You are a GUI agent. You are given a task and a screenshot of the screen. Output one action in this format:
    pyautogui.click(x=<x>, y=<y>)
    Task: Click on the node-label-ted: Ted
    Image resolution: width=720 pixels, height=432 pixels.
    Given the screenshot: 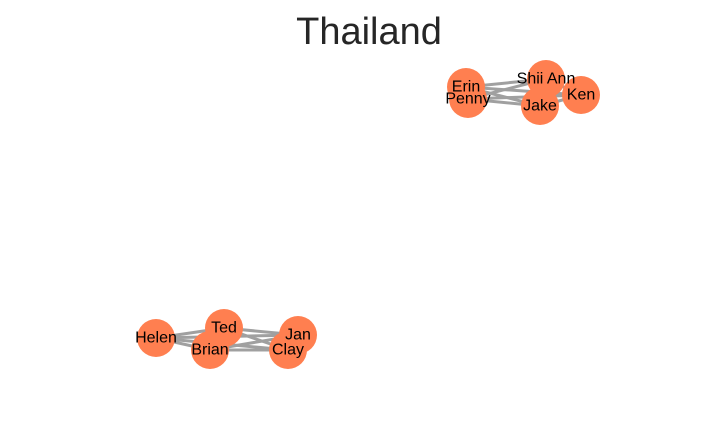 What is the action you would take?
    pyautogui.click(x=224, y=328)
    